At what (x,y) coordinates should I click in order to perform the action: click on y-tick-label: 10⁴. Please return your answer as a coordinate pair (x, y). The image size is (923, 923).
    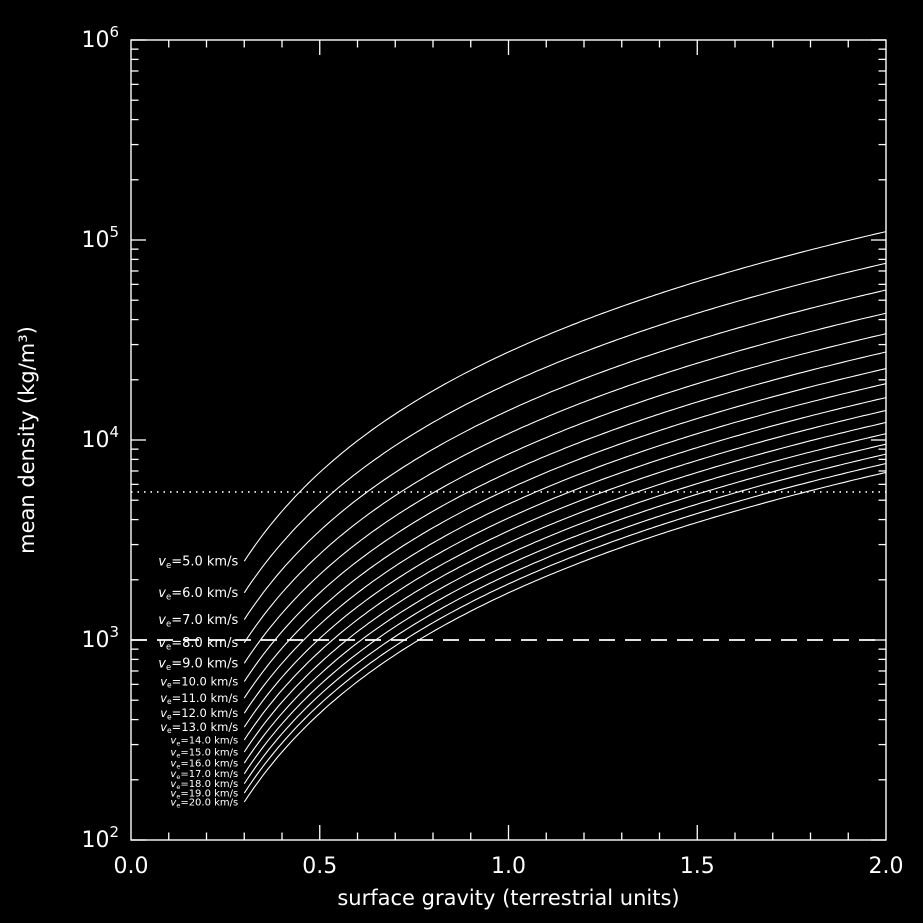
    Looking at the image, I should click on (100, 438).